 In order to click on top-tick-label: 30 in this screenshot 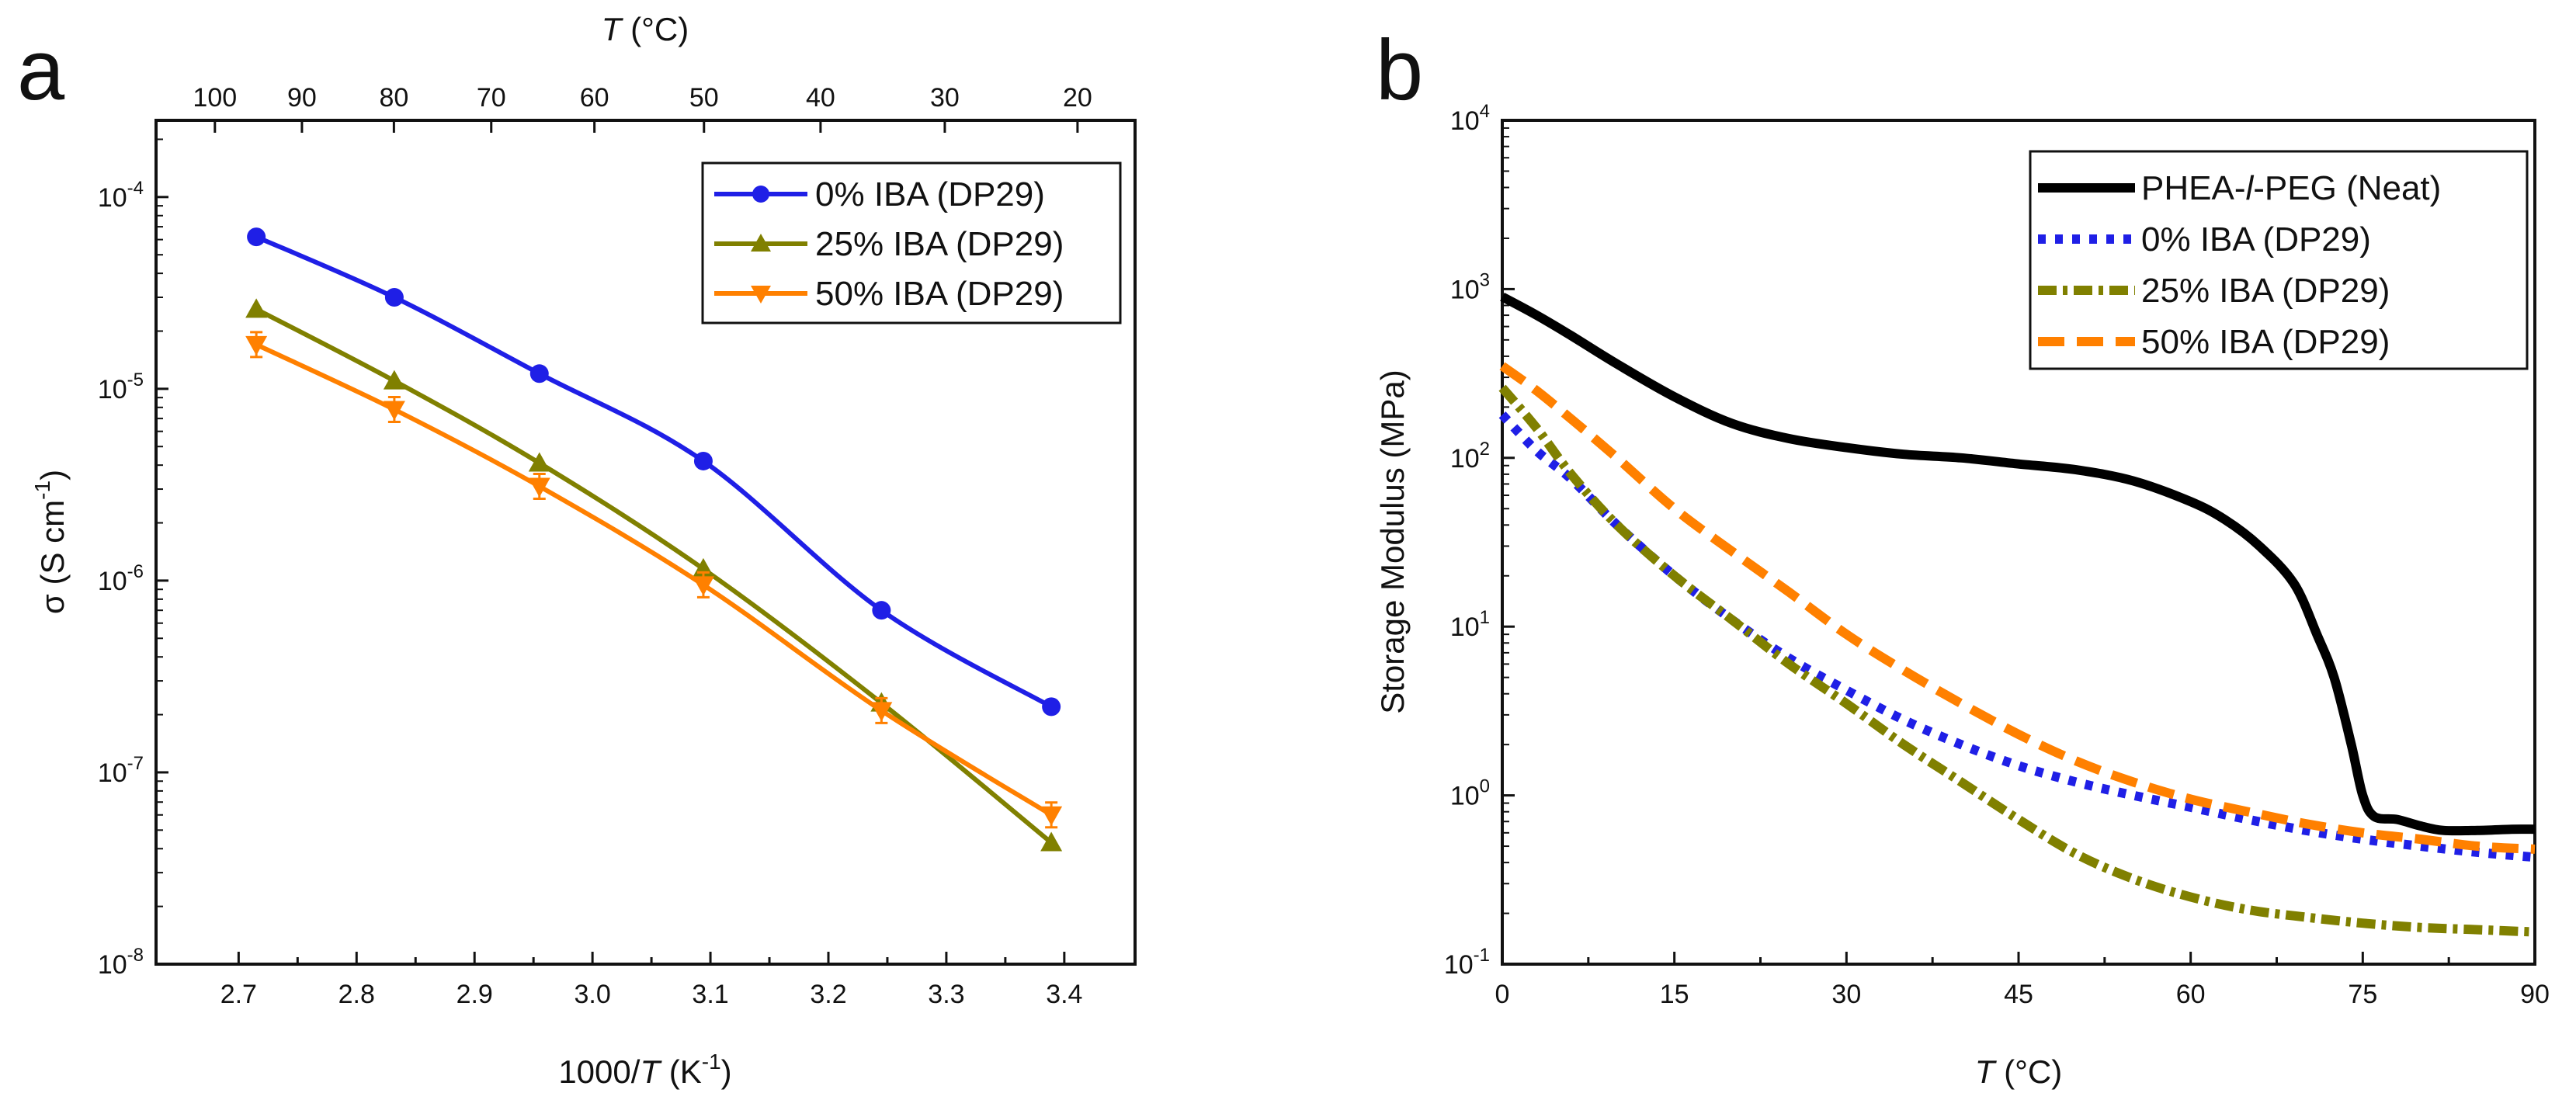, I will do `click(945, 98)`.